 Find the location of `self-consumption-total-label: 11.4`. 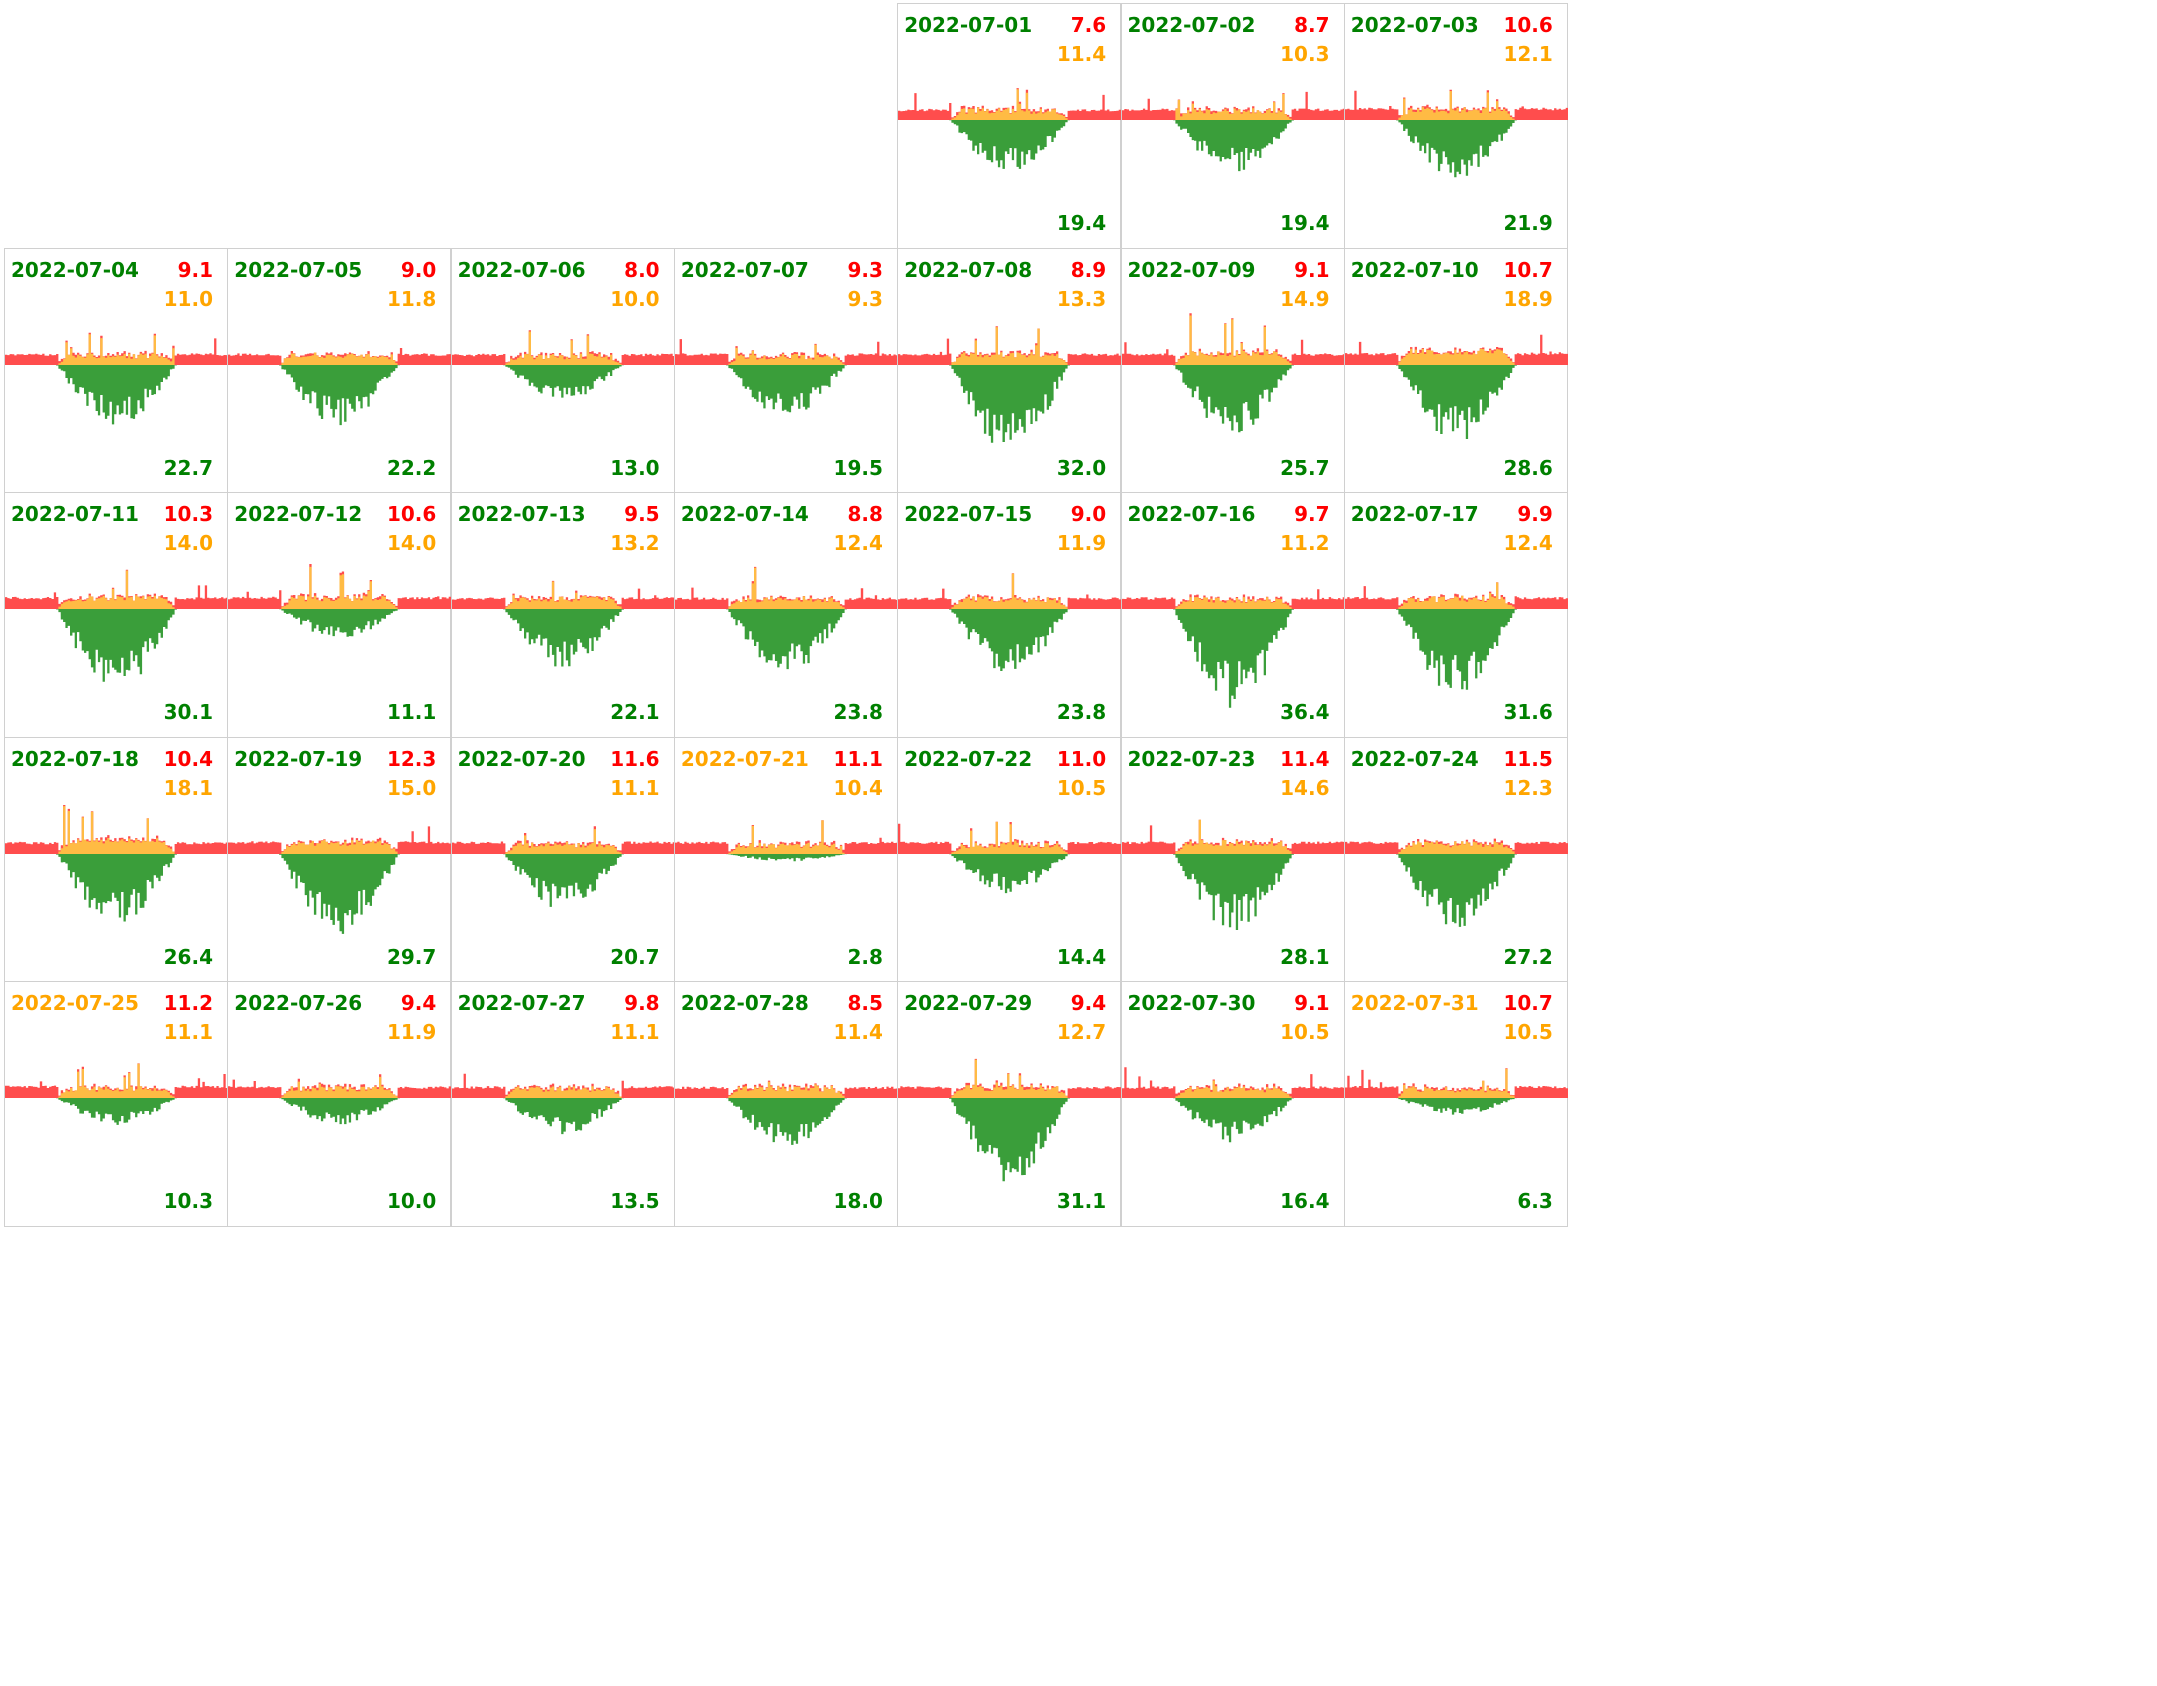

self-consumption-total-label: 11.4 is located at coordinates (1081, 54).